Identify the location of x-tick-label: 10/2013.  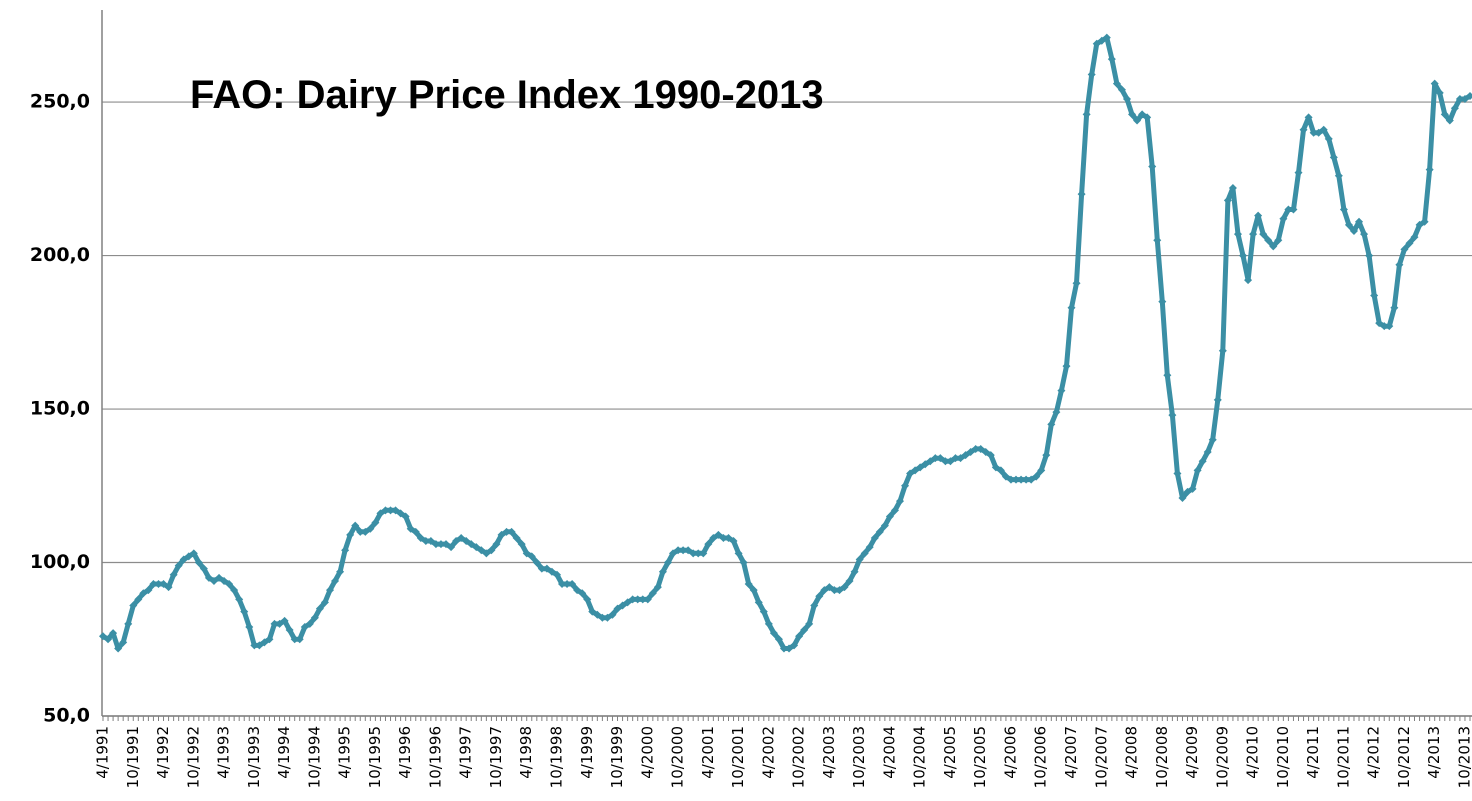
(1463, 757).